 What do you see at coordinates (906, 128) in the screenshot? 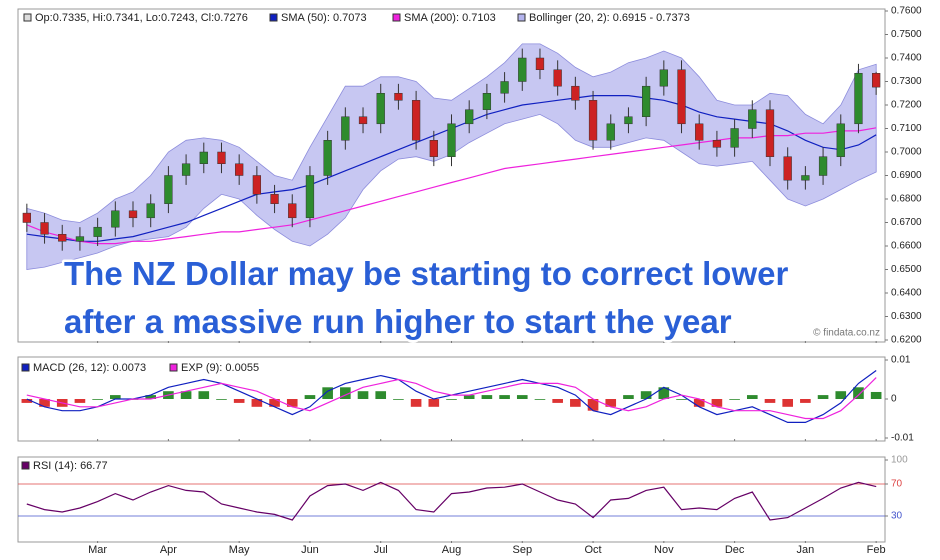
I see `y-tick-label: 0.7100` at bounding box center [906, 128].